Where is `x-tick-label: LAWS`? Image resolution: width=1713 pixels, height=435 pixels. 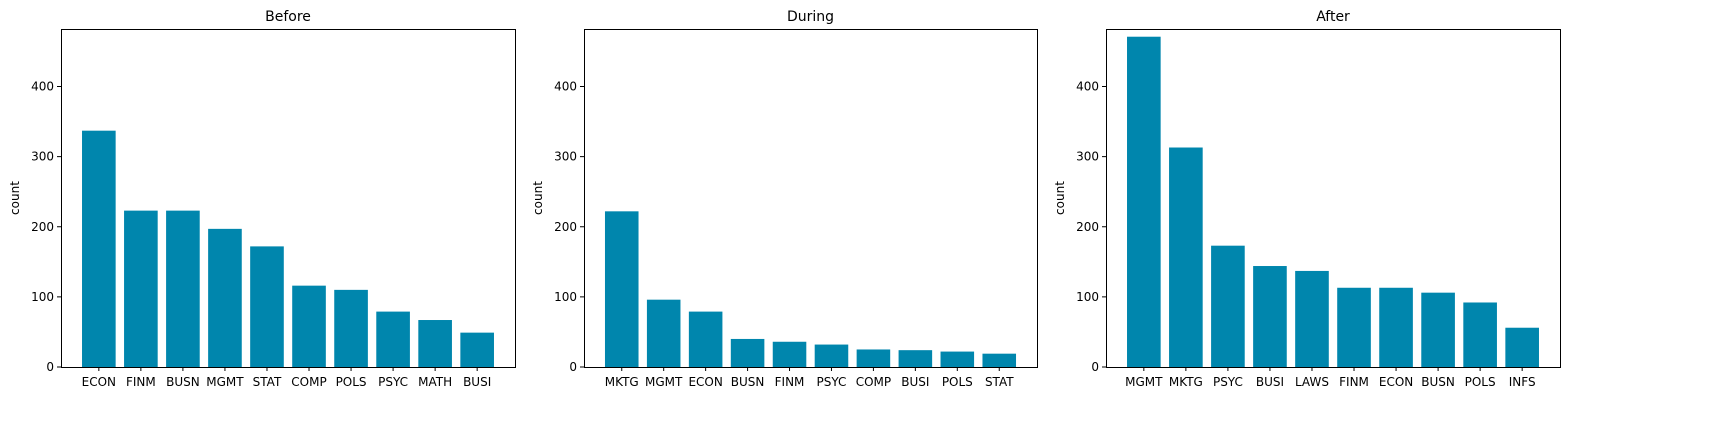 x-tick-label: LAWS is located at coordinates (1312, 382).